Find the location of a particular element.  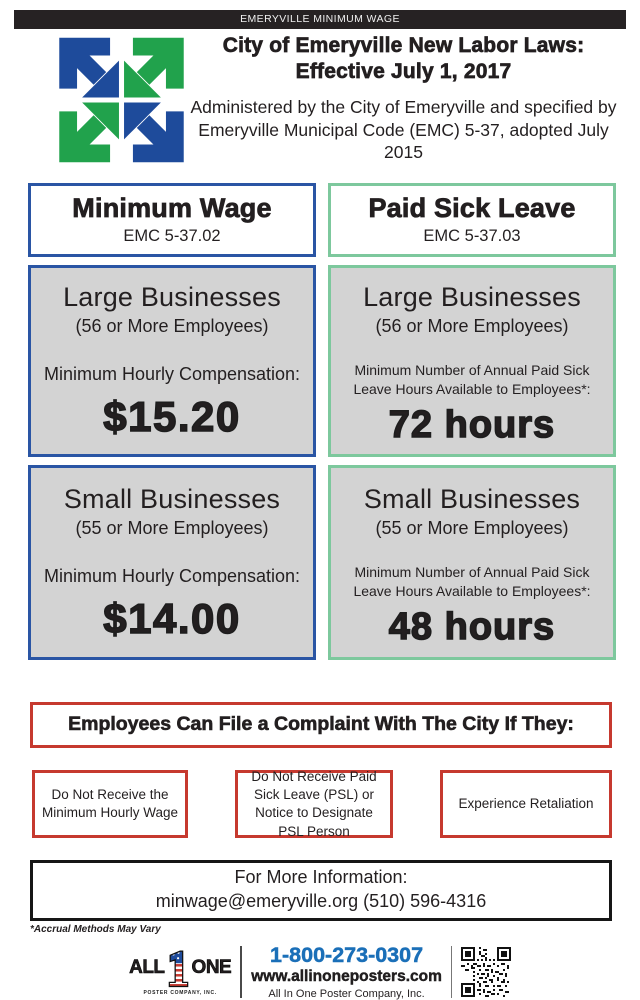

page-title-line1: City of Emeryville New Labor Laws: is located at coordinates (403, 46).